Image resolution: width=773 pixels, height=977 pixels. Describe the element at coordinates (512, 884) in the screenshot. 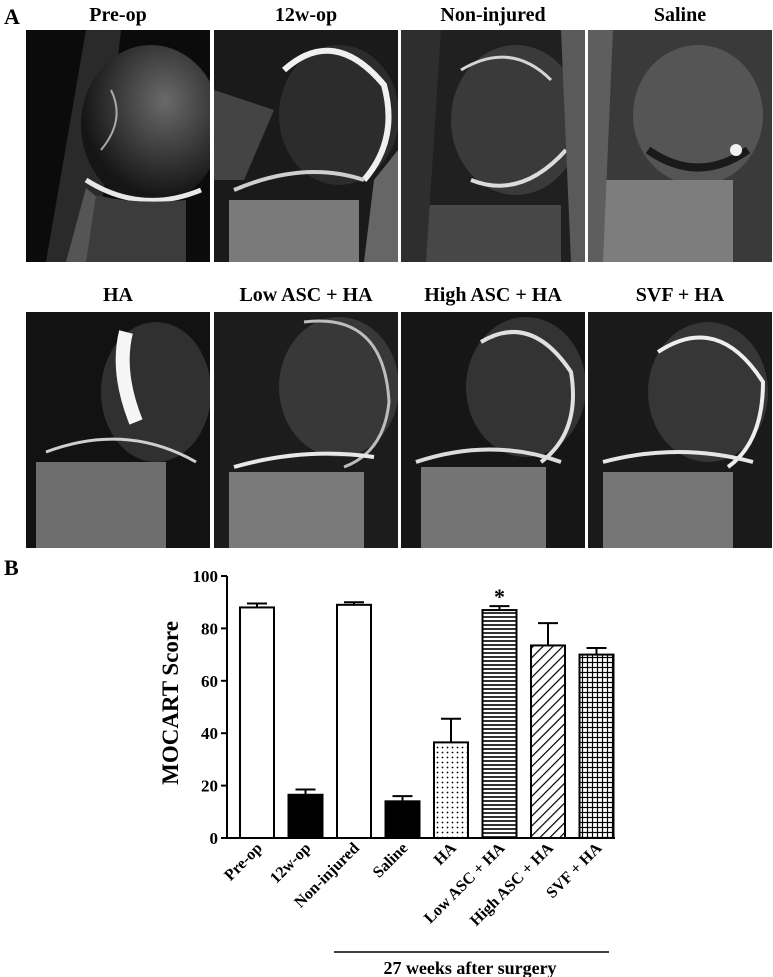

I see `x-tick-label: High ASC + HA` at that location.